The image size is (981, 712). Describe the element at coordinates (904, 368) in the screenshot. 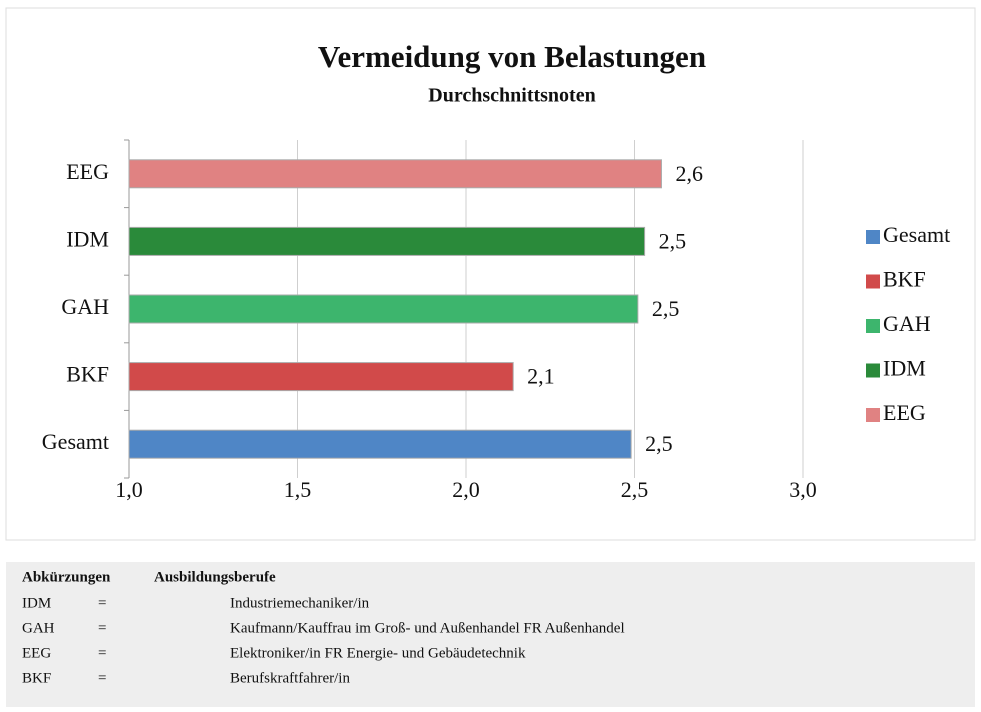

I see `legend-label: IDM` at that location.